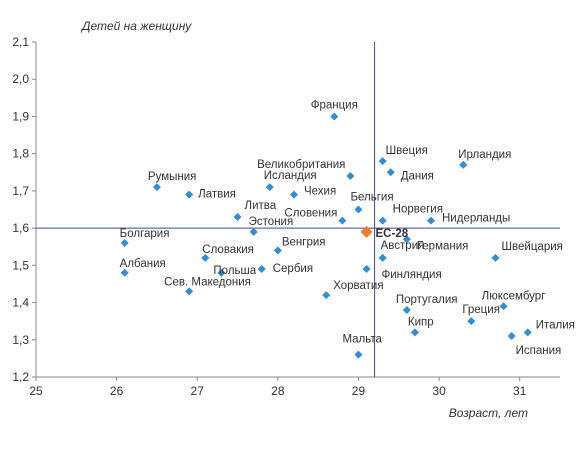  I want to click on y-tick-label: 1,4, so click(20, 303).